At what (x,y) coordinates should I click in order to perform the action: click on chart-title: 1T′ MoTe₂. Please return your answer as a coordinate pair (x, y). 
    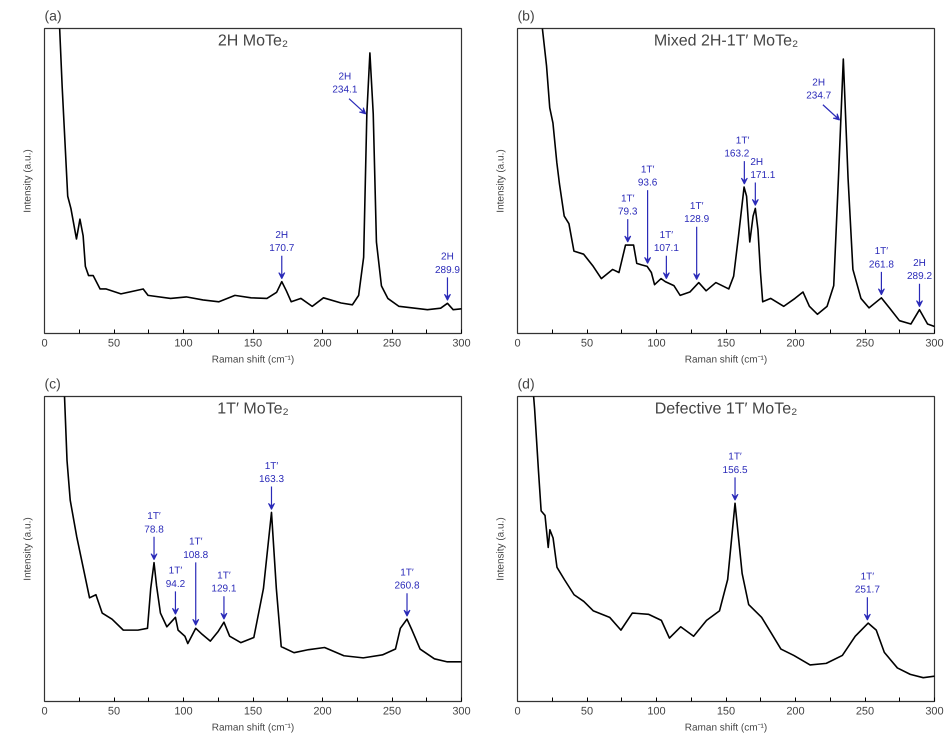
    Looking at the image, I should click on (253, 409).